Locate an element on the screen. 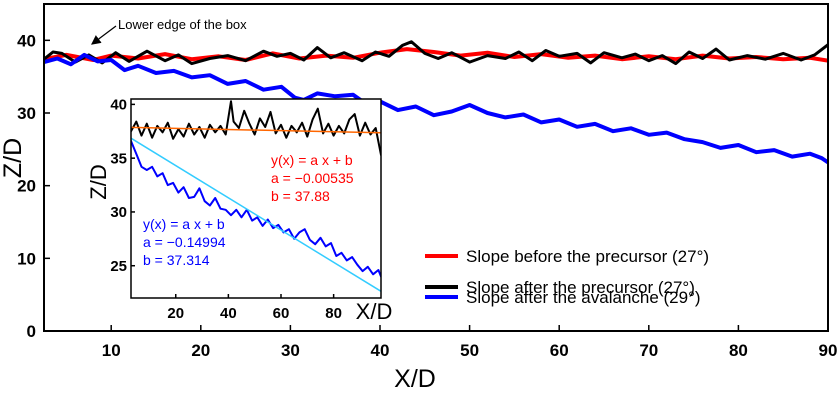 This screenshot has height=399, width=840. legend: Slope before the precursor (27°) is located at coordinates (567, 268).